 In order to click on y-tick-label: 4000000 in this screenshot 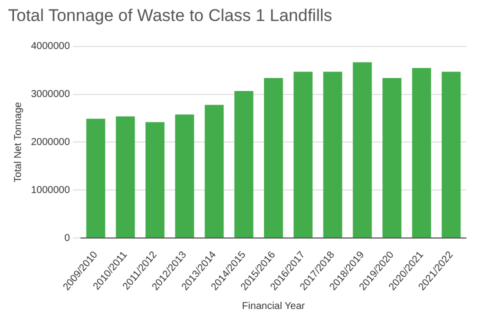, I will do `click(50, 46)`.